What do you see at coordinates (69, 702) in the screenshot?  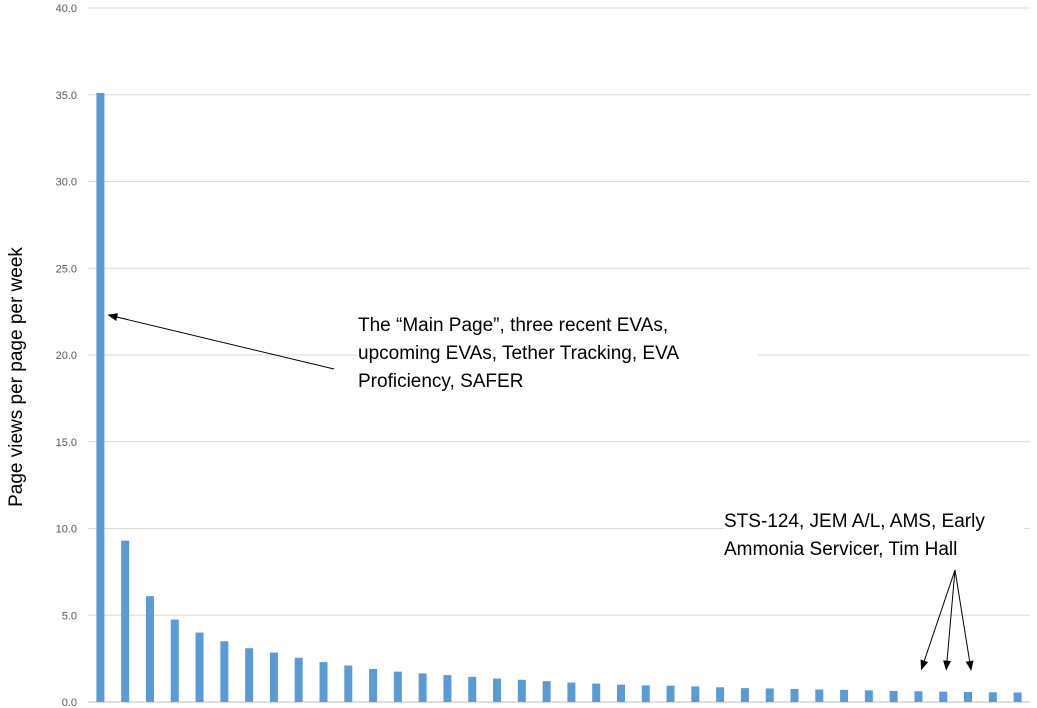 I see `y-tick-label: 0.0` at bounding box center [69, 702].